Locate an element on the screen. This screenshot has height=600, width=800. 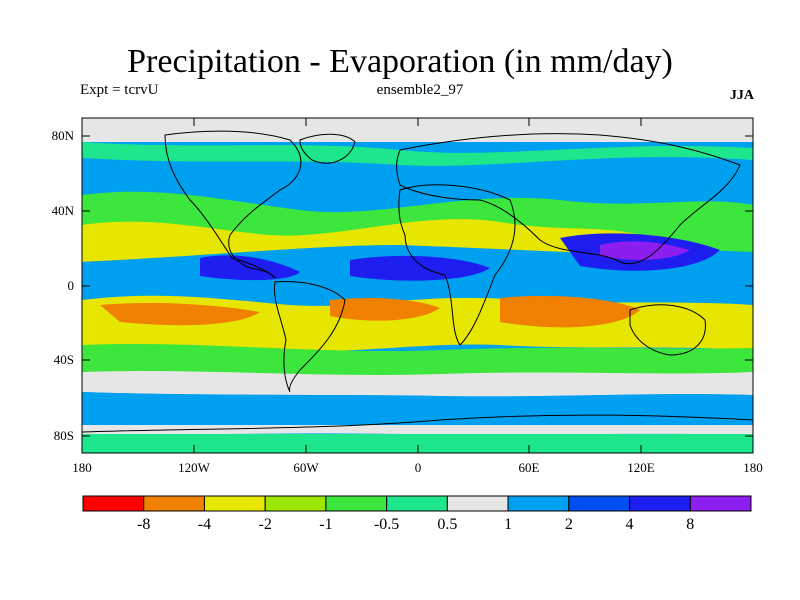
lat-label-80n: 80N is located at coordinates (62, 135).